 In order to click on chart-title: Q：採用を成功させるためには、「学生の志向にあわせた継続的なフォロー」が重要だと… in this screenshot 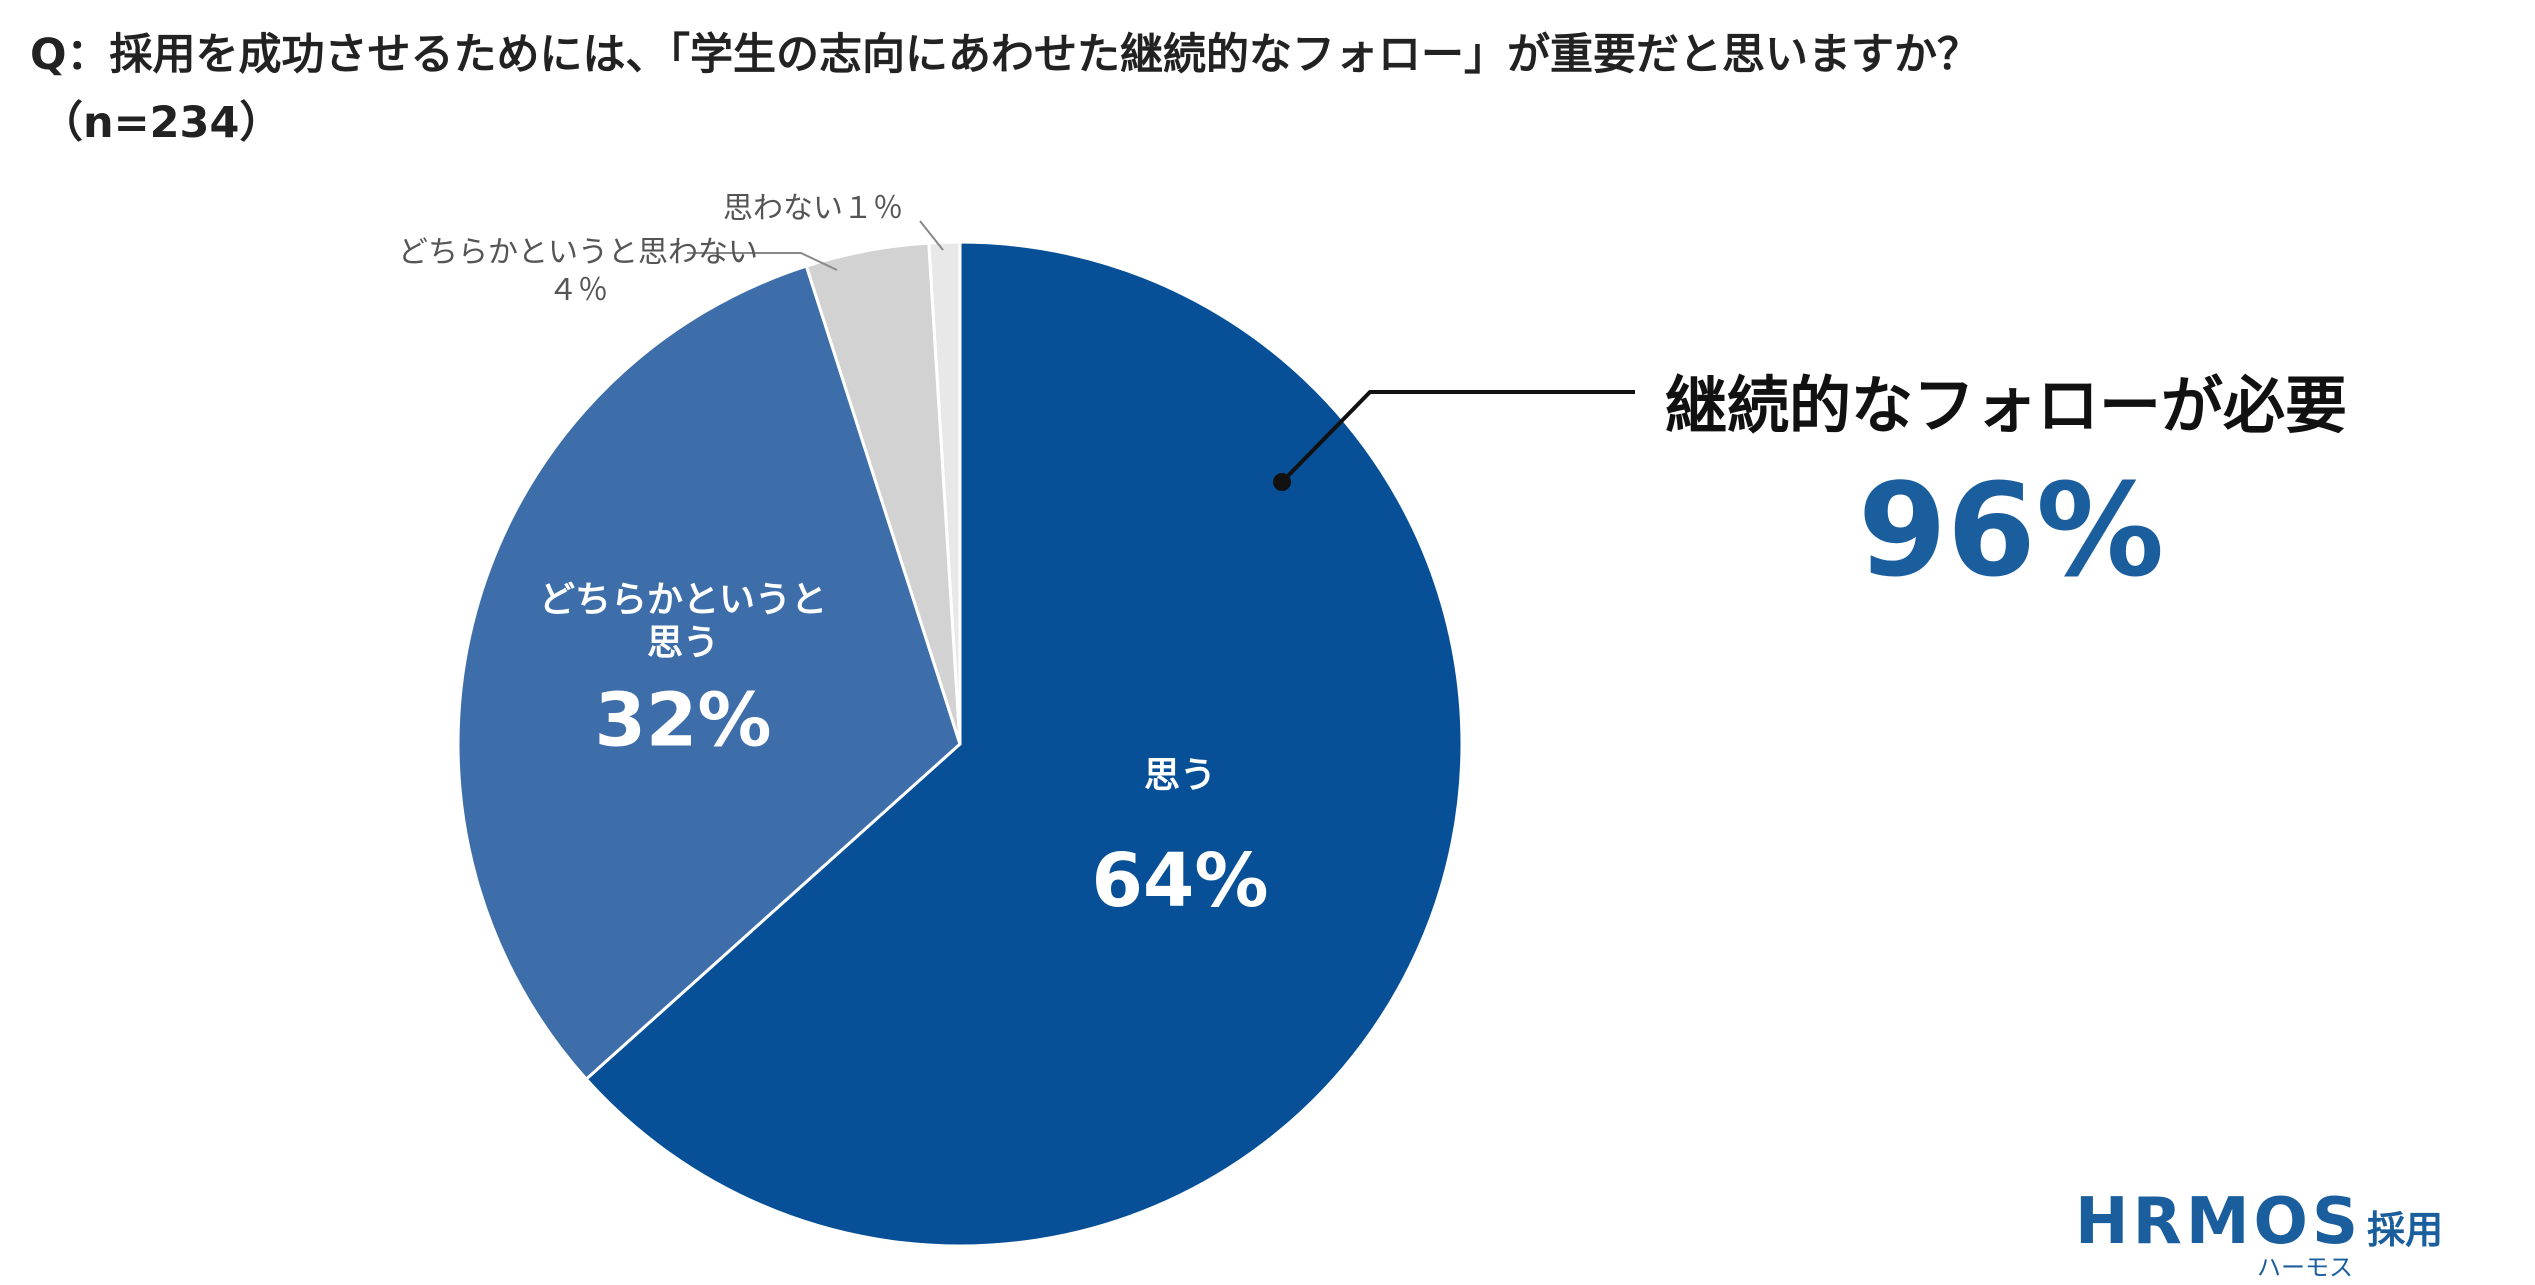, I will do `click(1005, 55)`.